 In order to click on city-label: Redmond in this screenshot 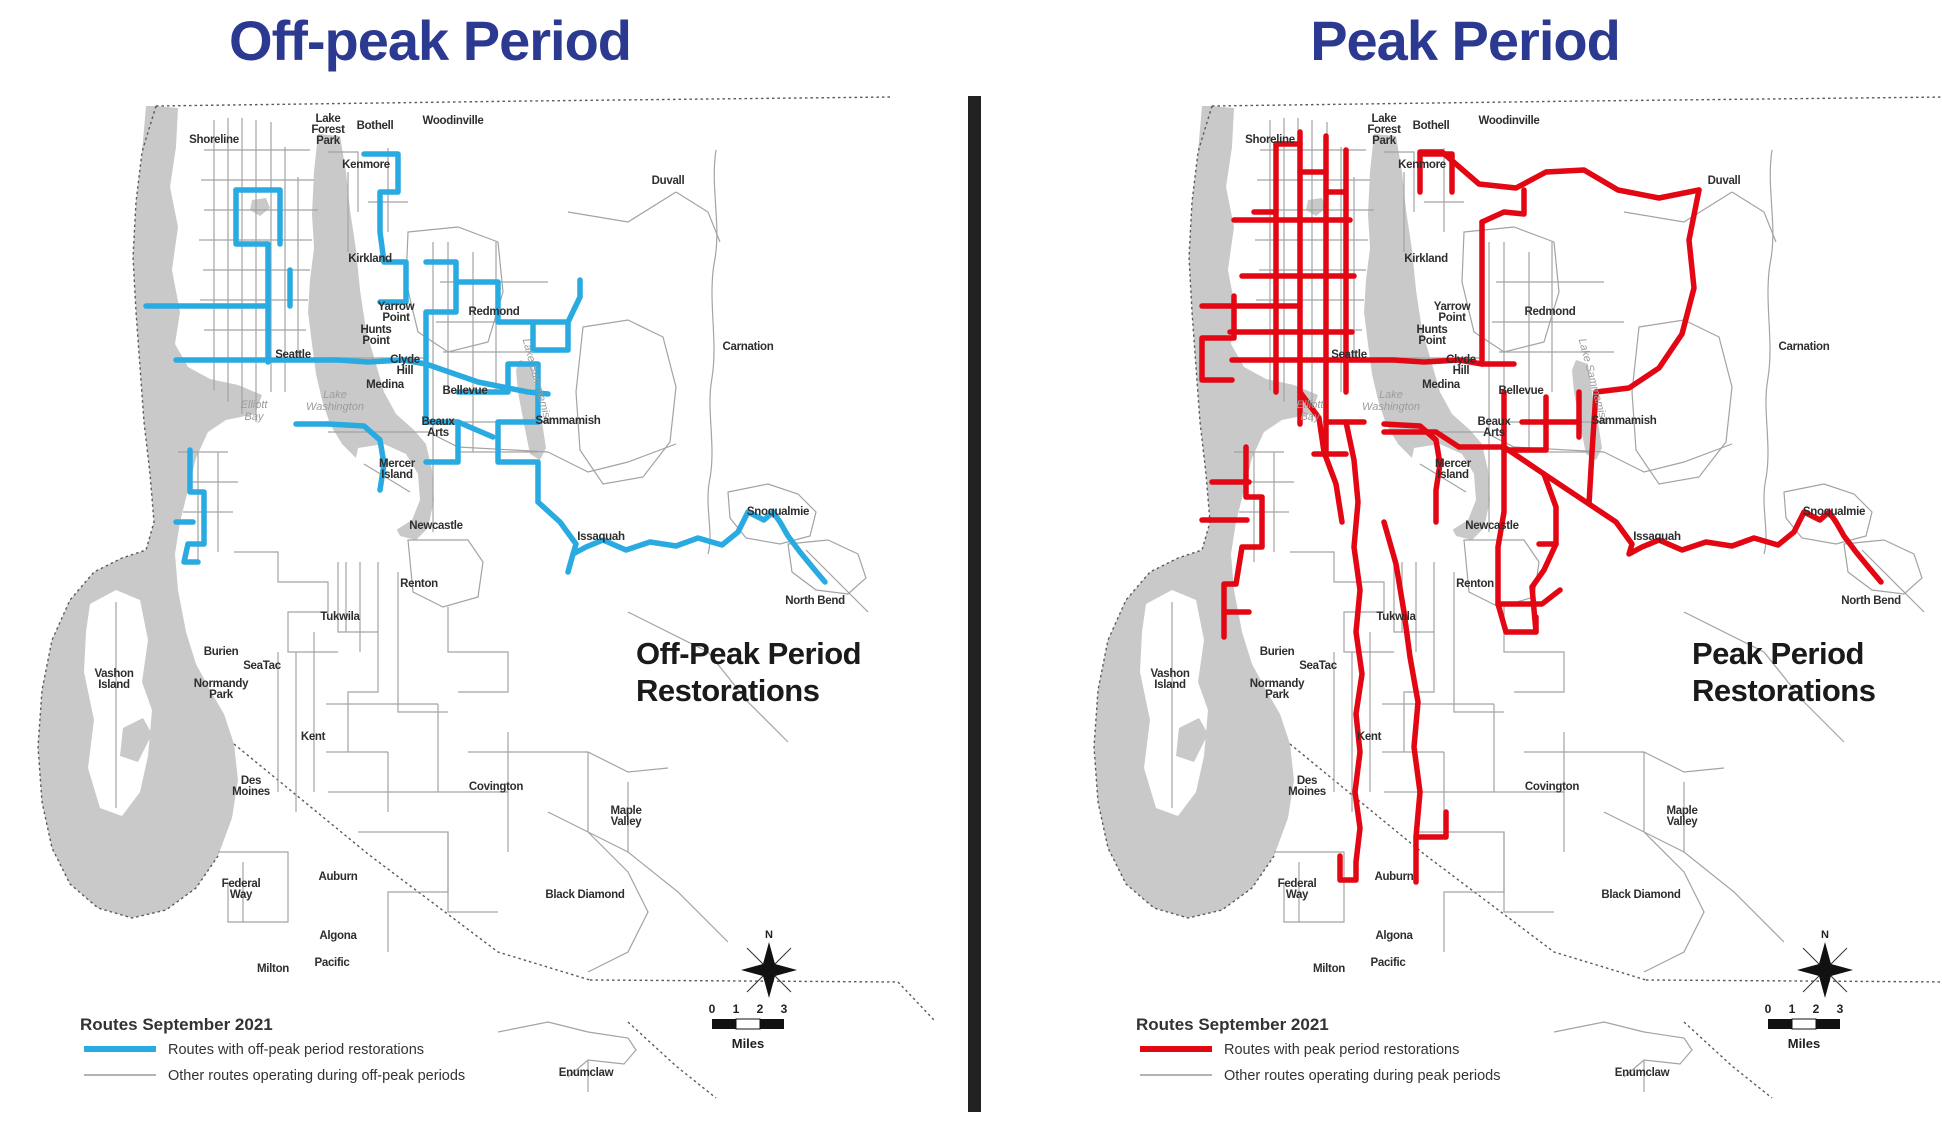, I will do `click(494, 312)`.